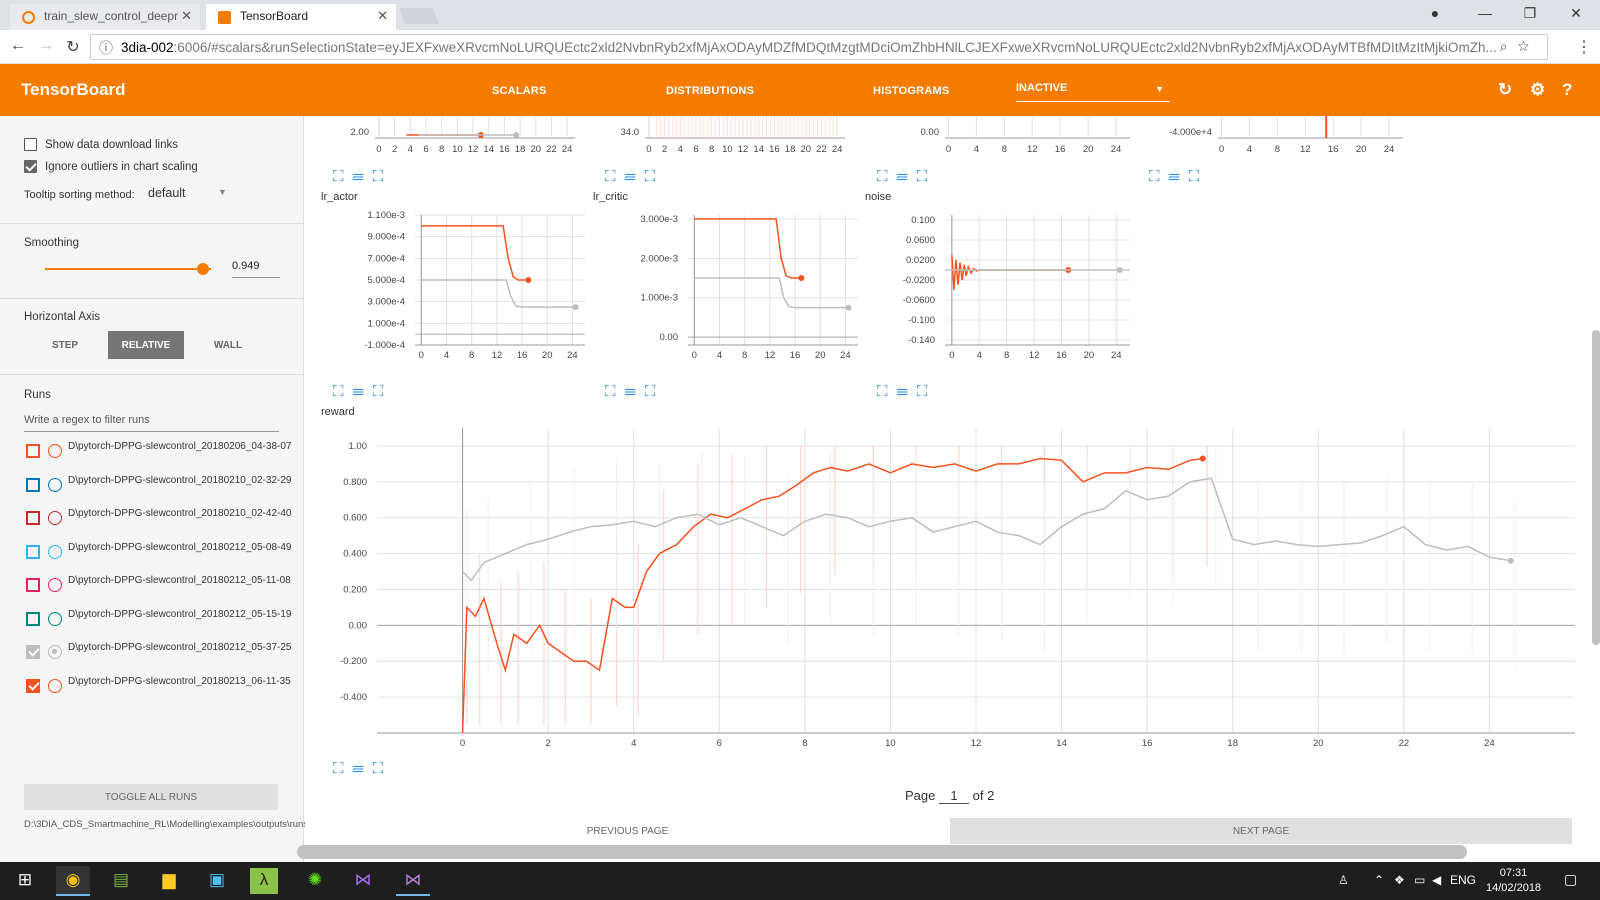 Image resolution: width=1600 pixels, height=900 pixels. I want to click on minimize-icon: —, so click(1485, 13).